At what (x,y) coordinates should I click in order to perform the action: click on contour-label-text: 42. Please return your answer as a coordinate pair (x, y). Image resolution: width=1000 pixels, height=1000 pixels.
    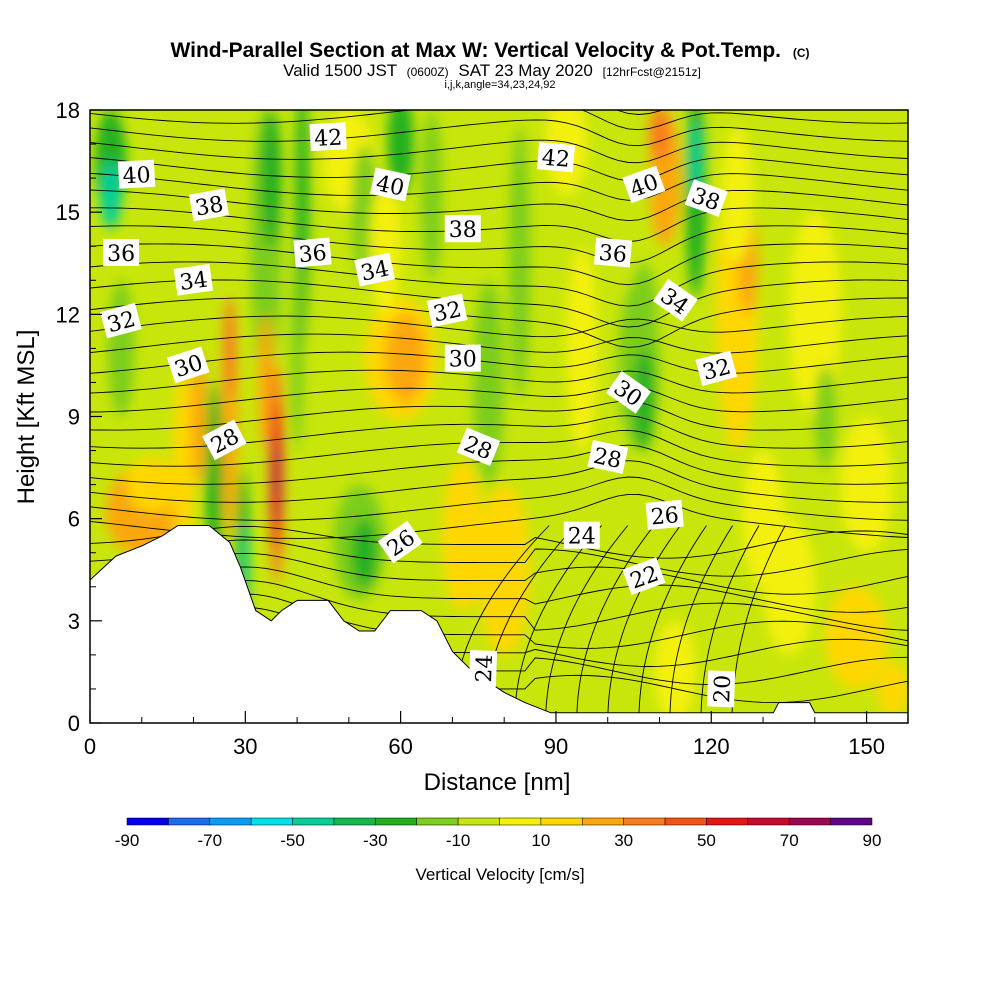
    Looking at the image, I should click on (328, 138).